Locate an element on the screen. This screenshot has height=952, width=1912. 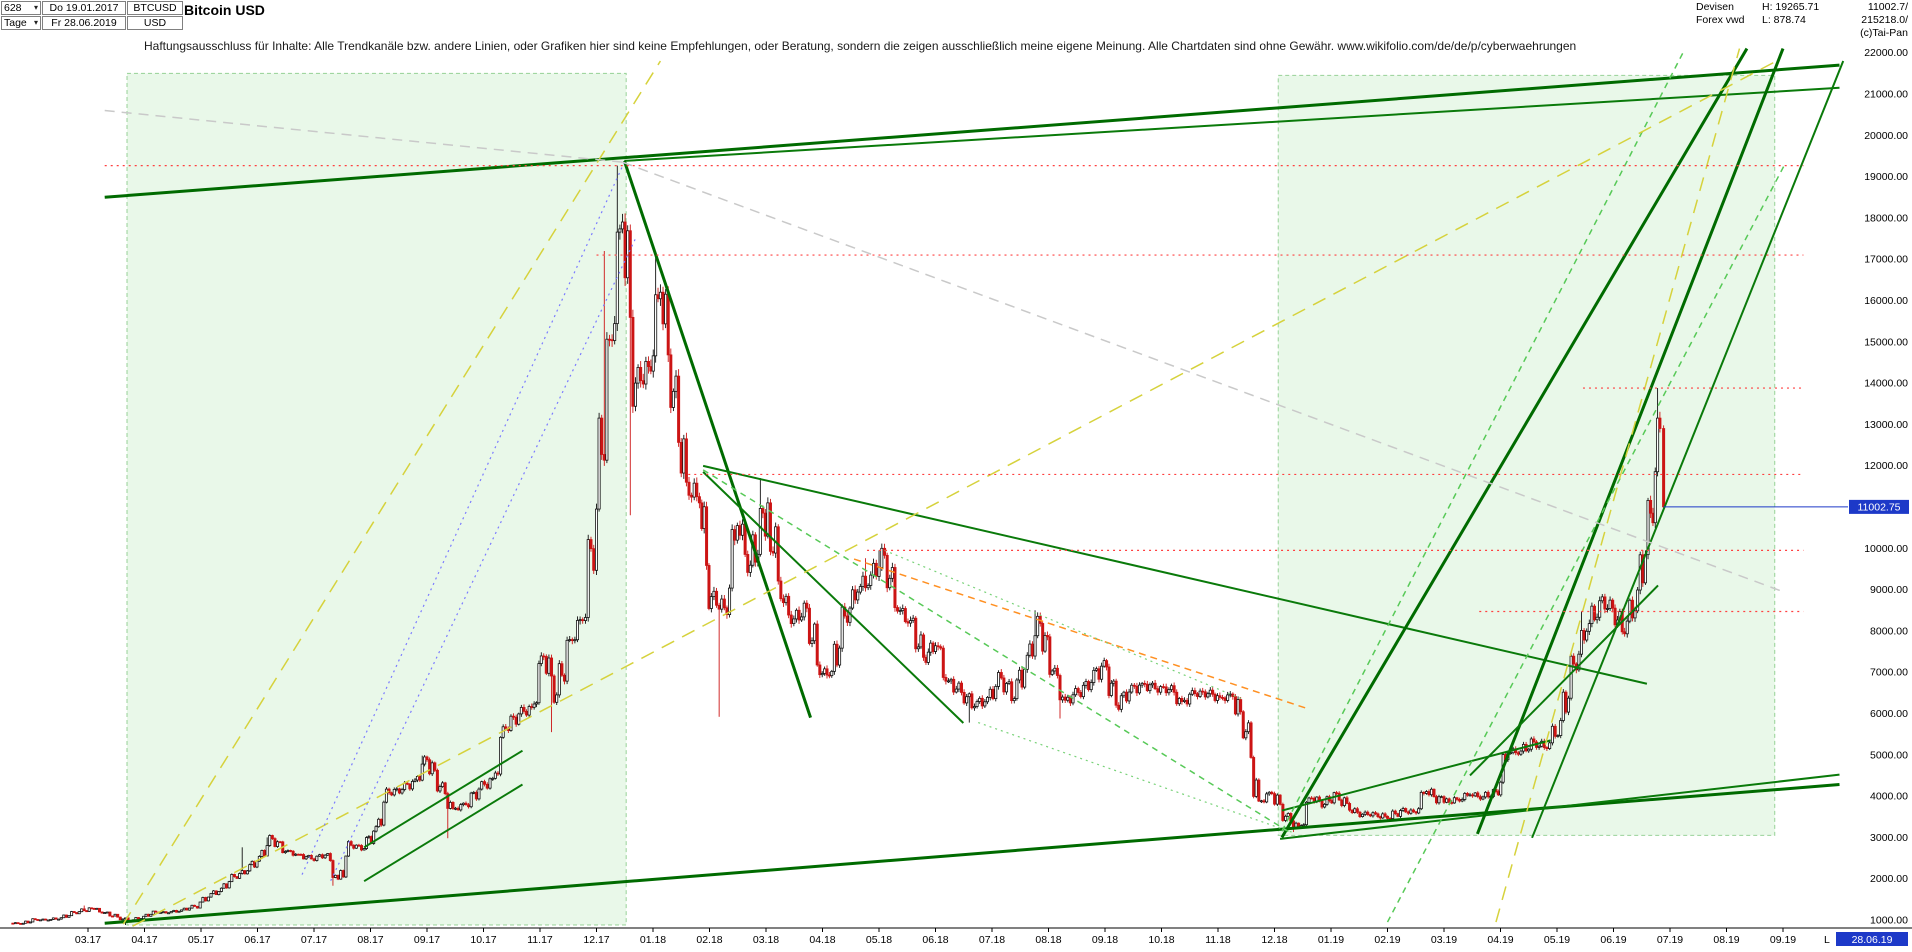
y-axis-tick-label: 13000.00 is located at coordinates (1886, 425).